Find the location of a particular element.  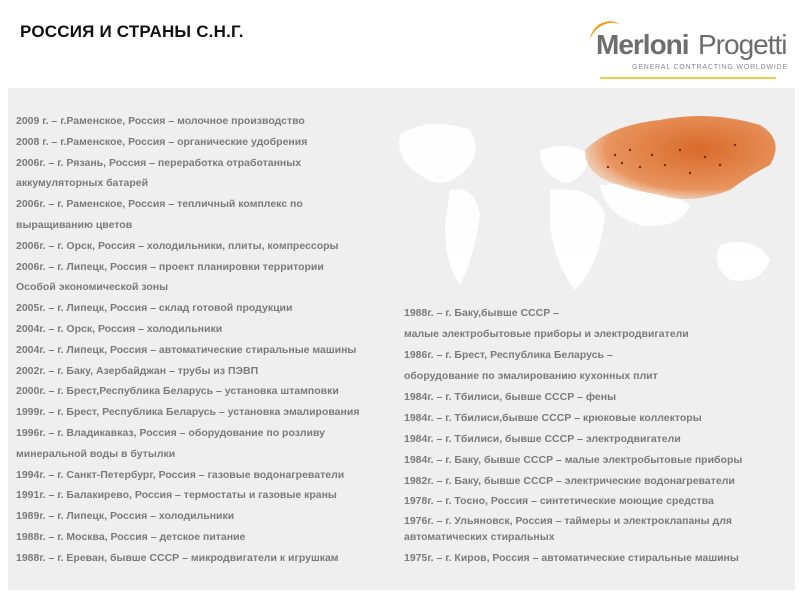

project-line: выращиванию цветов is located at coordinates (74, 225).